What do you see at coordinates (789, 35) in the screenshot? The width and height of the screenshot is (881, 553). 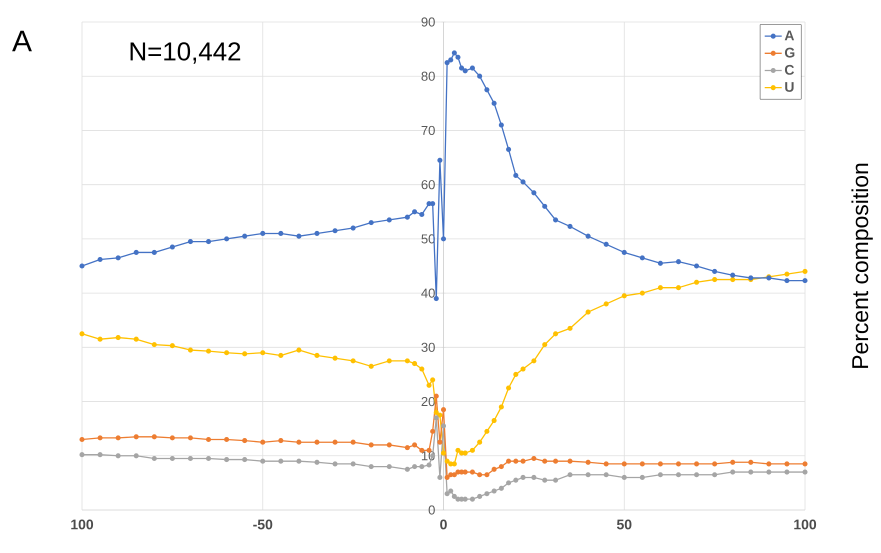 I see `legend-label: A` at bounding box center [789, 35].